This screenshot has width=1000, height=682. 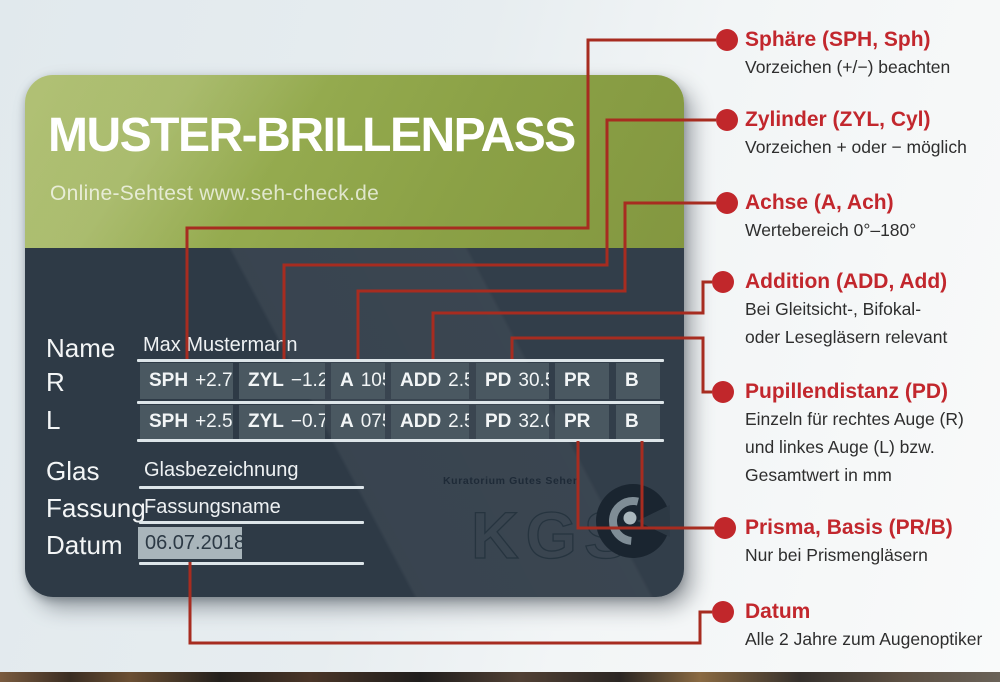 I want to click on cell-l-a: A 075, so click(x=358, y=422).